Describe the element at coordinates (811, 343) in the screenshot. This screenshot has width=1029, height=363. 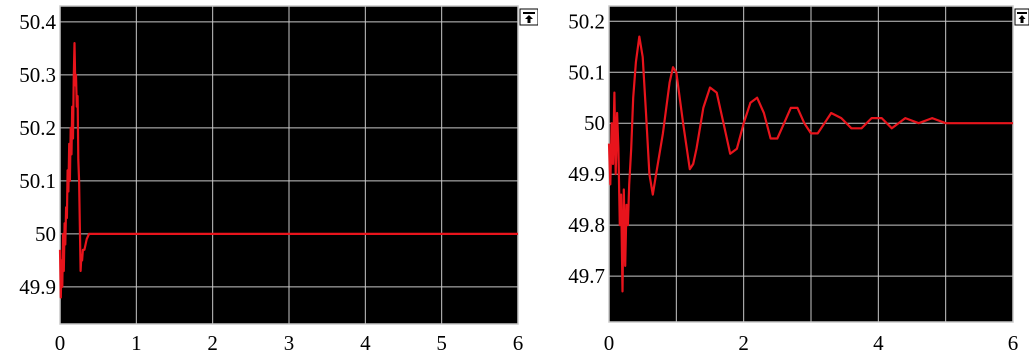
I see `x-tick-labels: 0 2 4 6` at that location.